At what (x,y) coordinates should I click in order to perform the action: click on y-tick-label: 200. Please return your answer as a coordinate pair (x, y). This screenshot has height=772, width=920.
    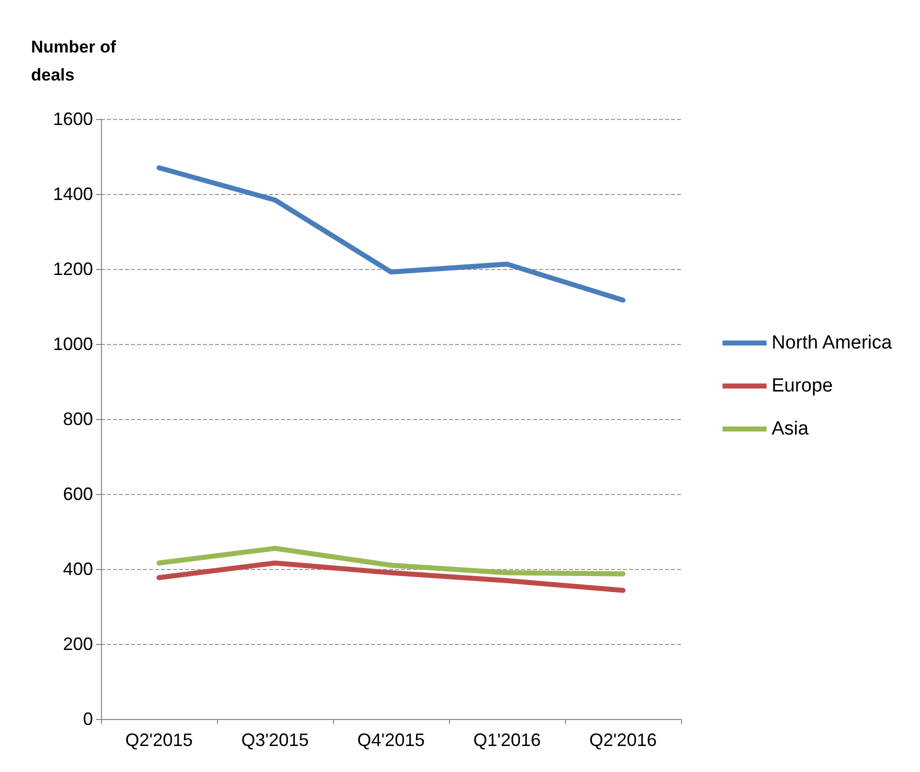
    Looking at the image, I should click on (77, 644).